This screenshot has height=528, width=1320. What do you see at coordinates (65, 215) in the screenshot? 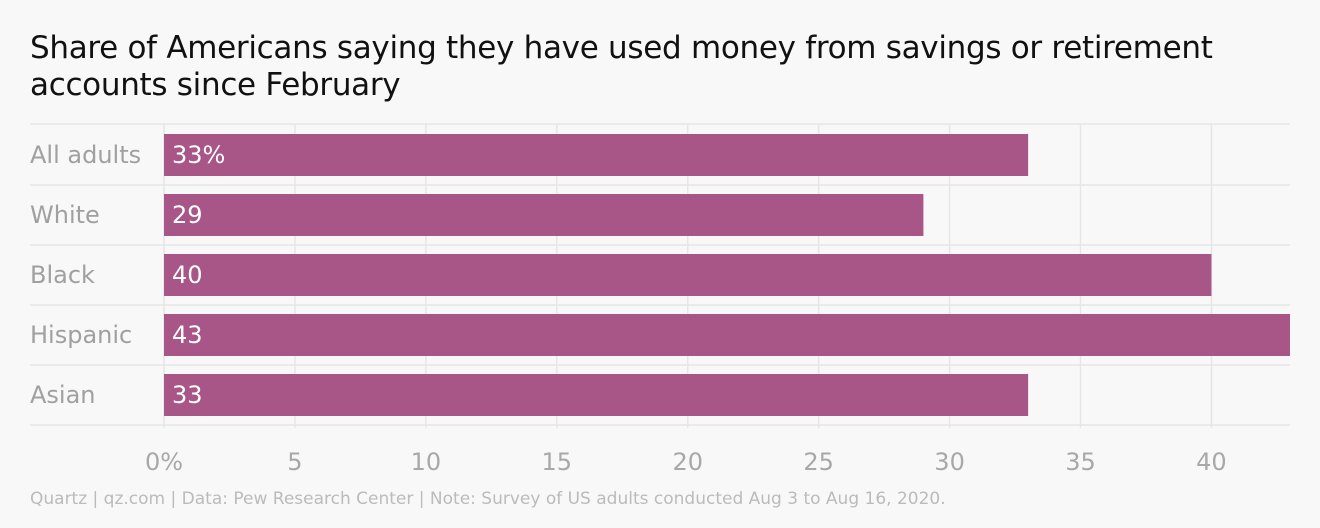
I see `category-label: White` at bounding box center [65, 215].